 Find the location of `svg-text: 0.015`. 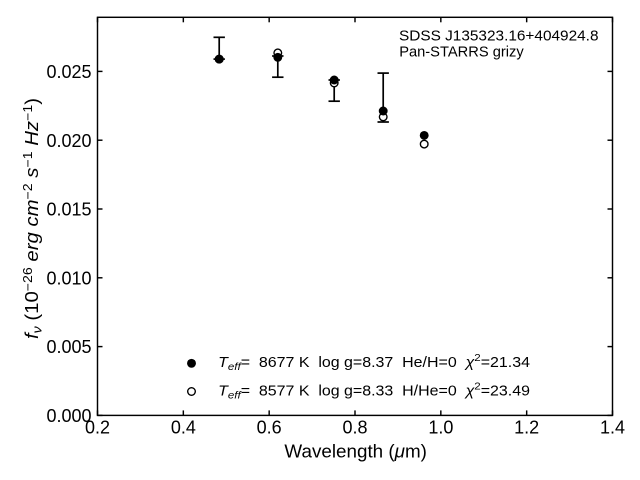

svg-text: 0.015 is located at coordinates (68, 210).